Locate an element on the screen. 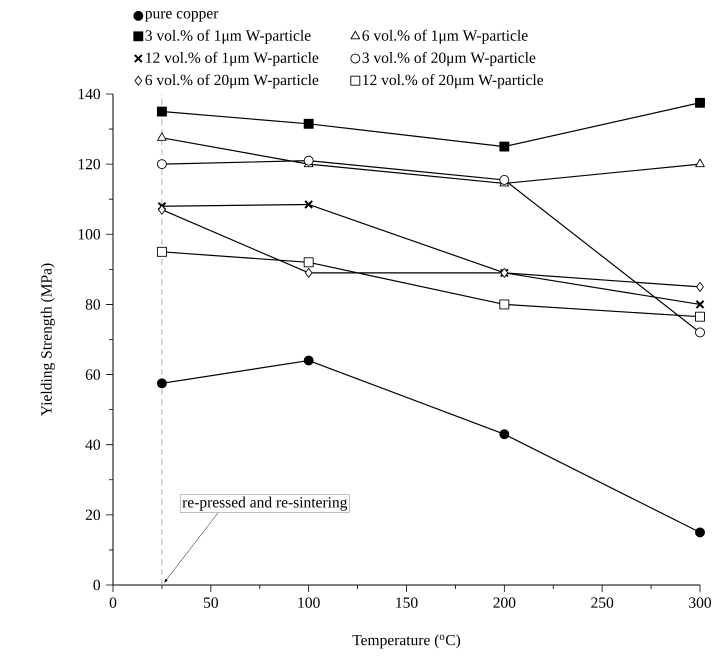  x-tick-label: 100 is located at coordinates (309, 602).